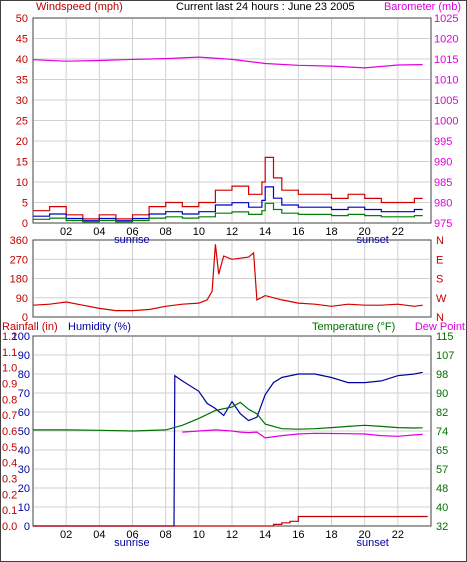  Describe the element at coordinates (442, 470) in the screenshot. I see `temperature-tick-label: 57` at that location.